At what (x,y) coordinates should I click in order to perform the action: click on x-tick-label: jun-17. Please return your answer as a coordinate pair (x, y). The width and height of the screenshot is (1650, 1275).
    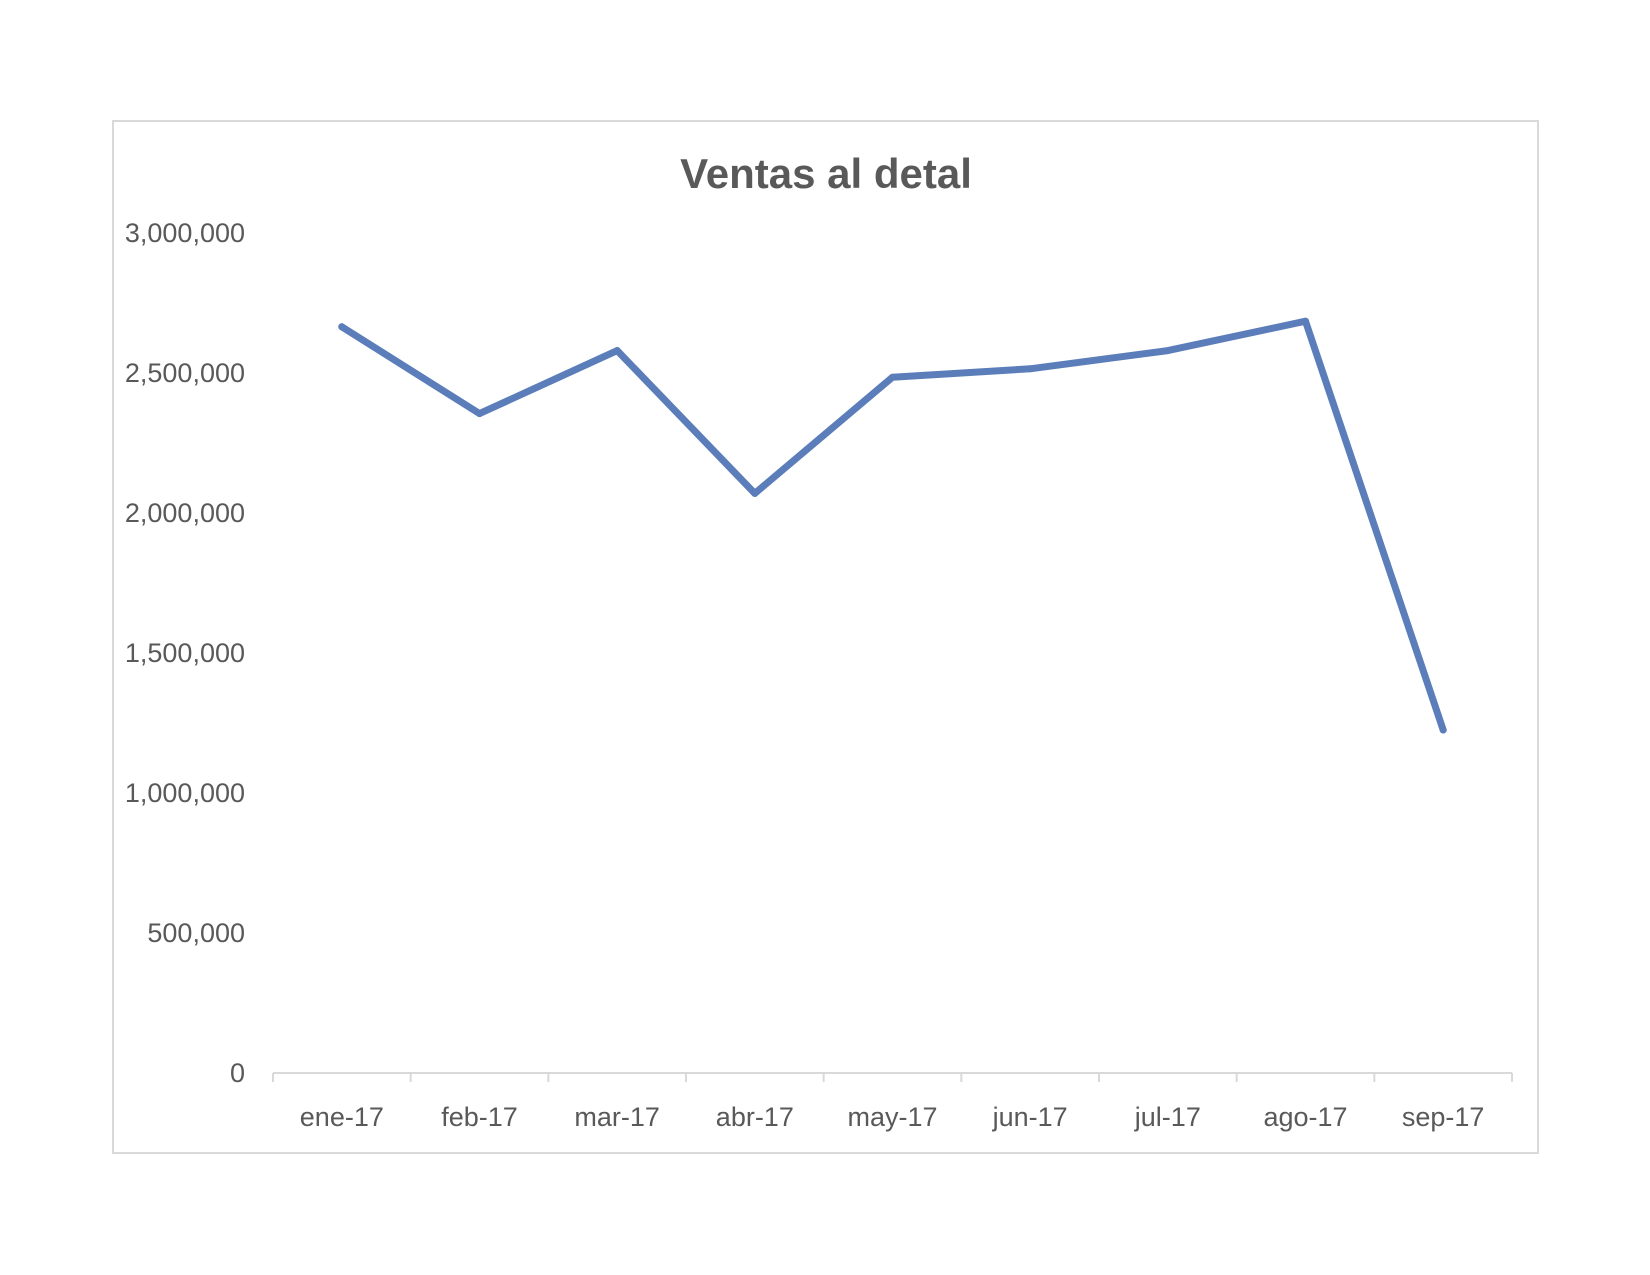
    Looking at the image, I should click on (1030, 1117).